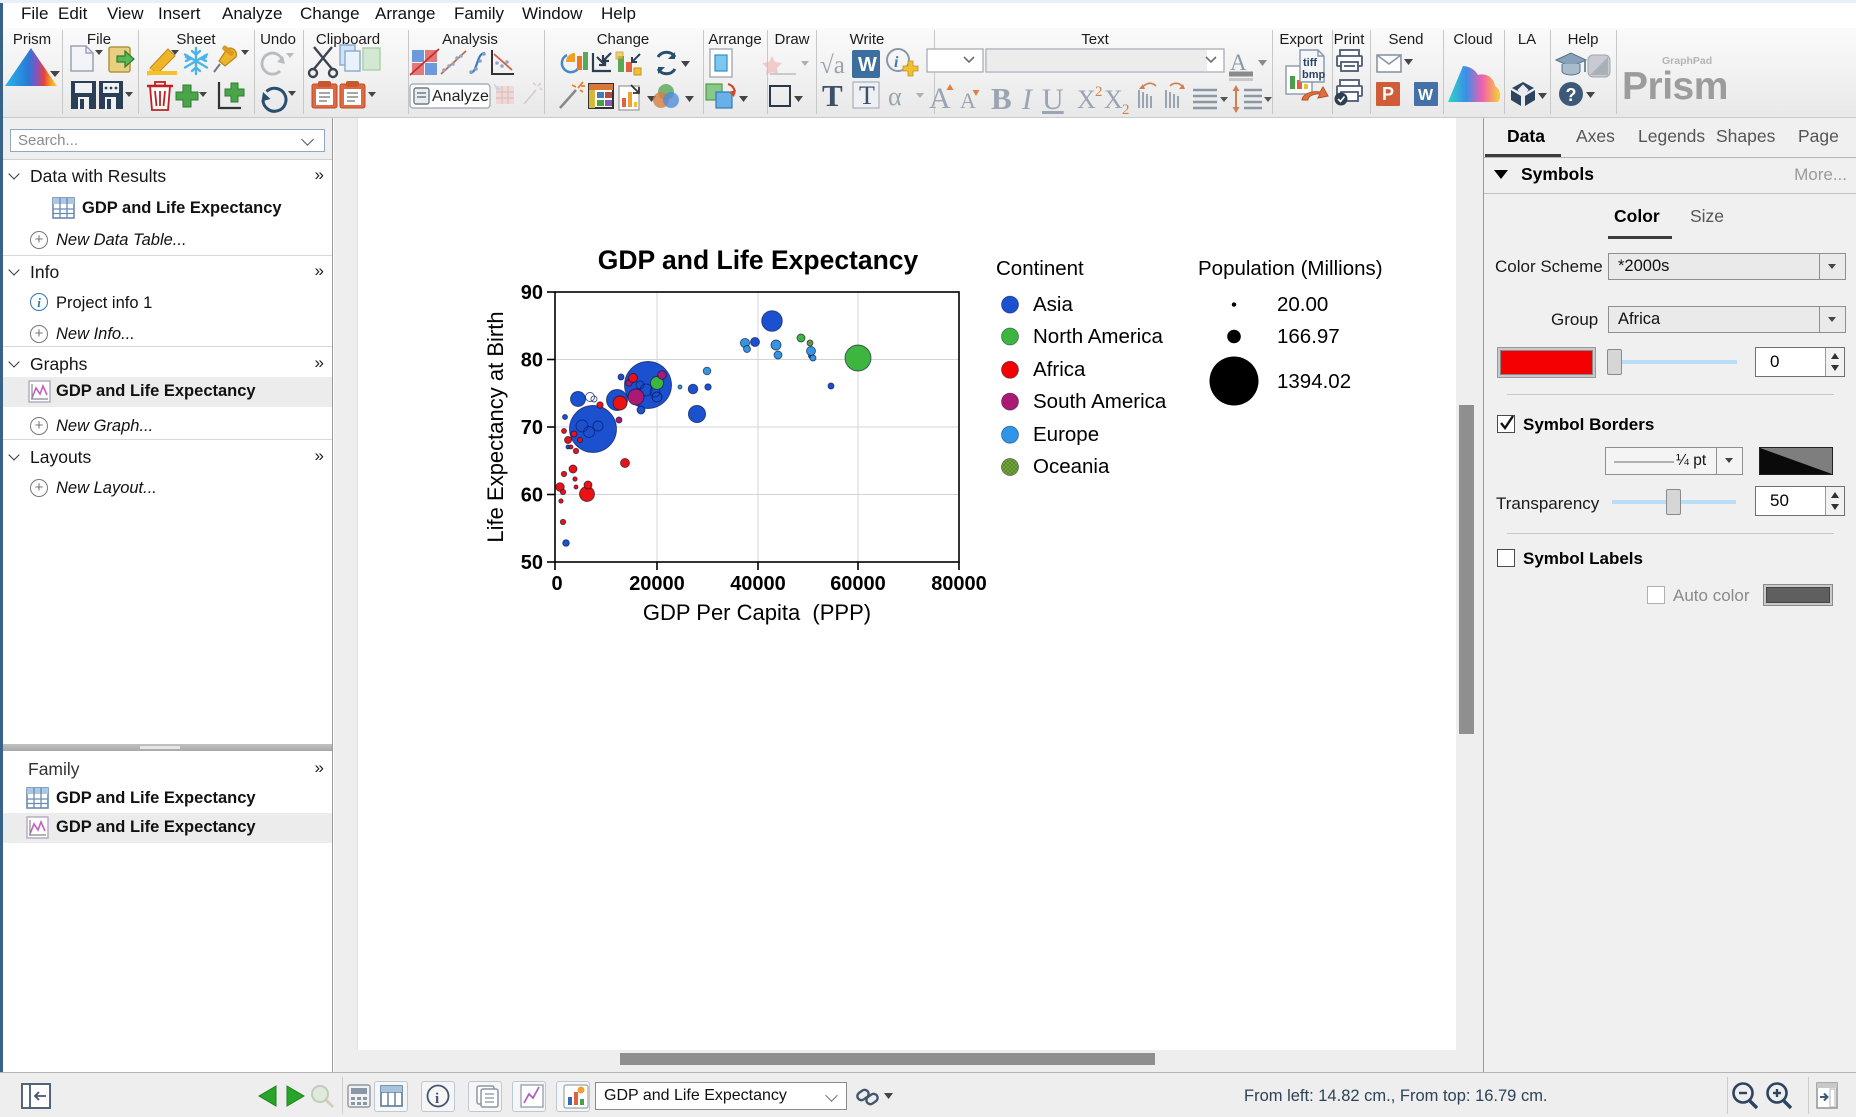 This screenshot has height=1117, width=1856. What do you see at coordinates (1687, 61) in the screenshot?
I see `svg-text: GraphPad` at bounding box center [1687, 61].